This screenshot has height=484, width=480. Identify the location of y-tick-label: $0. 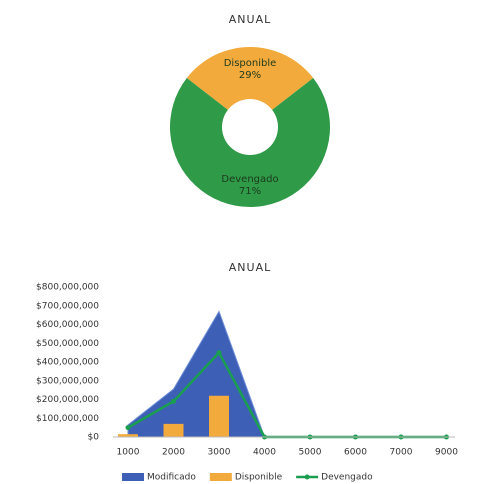
(94, 438).